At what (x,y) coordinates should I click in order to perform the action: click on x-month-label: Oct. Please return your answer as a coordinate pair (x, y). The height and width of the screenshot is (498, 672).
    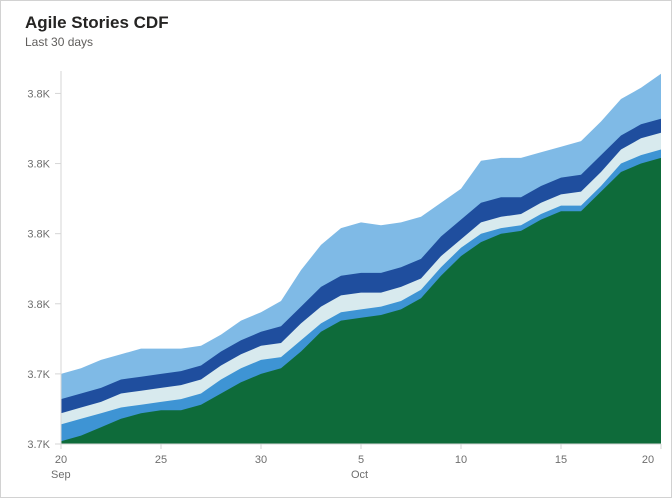
    Looking at the image, I should click on (359, 475).